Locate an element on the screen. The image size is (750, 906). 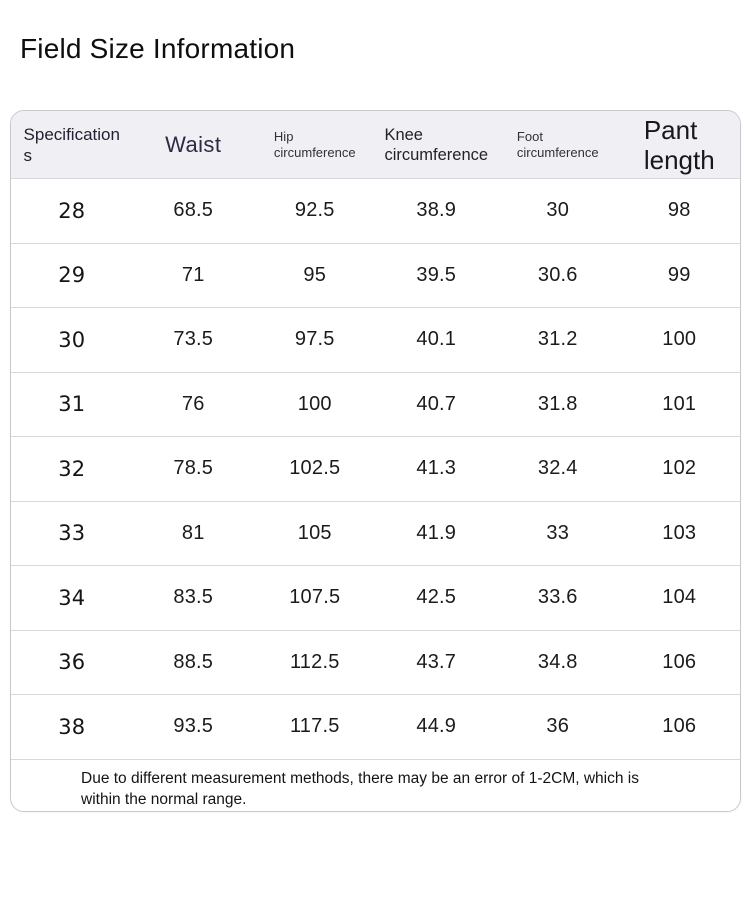
table-row: 30 73.5 97.5 40.1 31.2 100 is located at coordinates (375, 339).